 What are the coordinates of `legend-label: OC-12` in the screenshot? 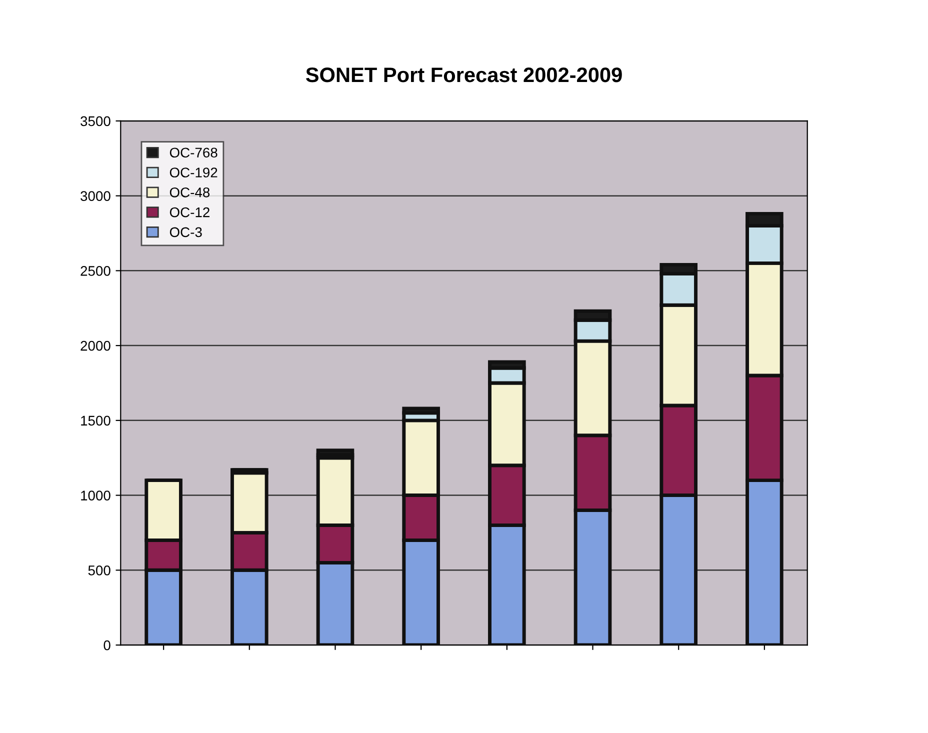 It's located at (190, 212).